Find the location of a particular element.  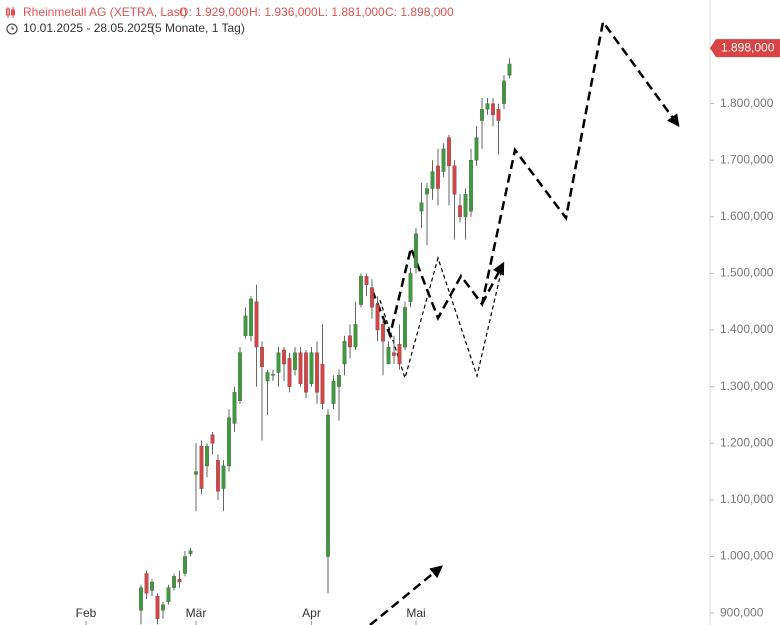

last-price-badge is located at coordinates (745, 48).